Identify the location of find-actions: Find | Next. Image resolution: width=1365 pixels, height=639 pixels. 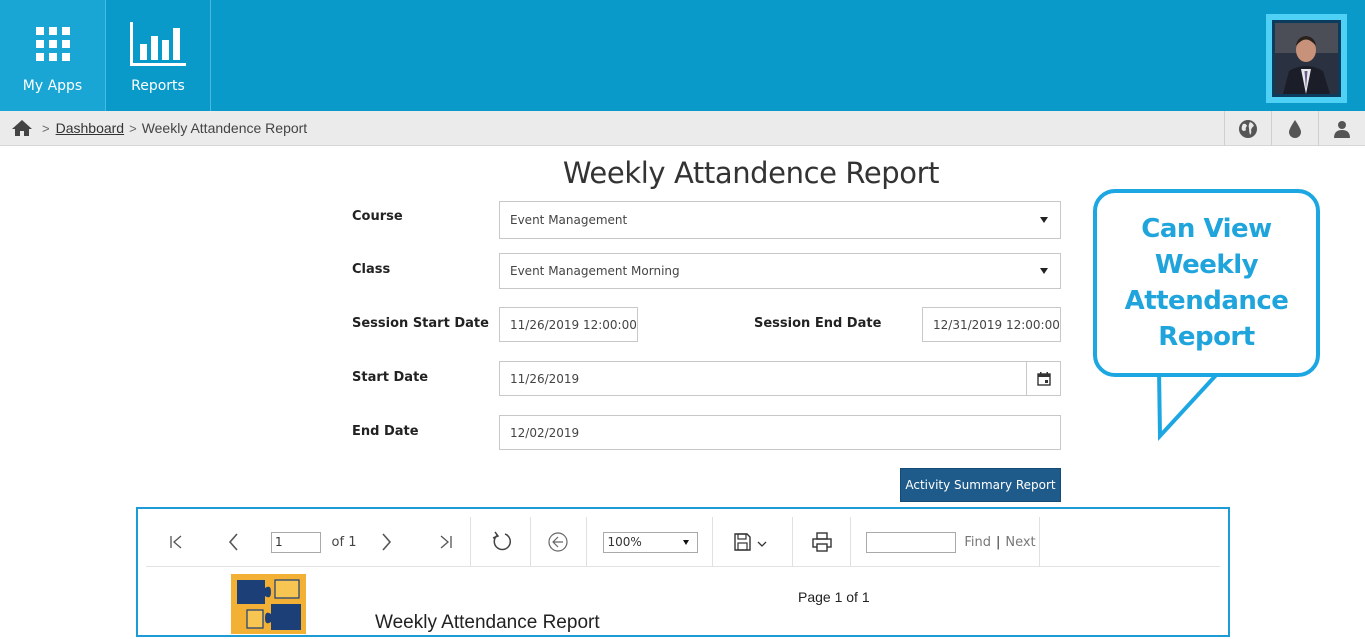
(1000, 542).